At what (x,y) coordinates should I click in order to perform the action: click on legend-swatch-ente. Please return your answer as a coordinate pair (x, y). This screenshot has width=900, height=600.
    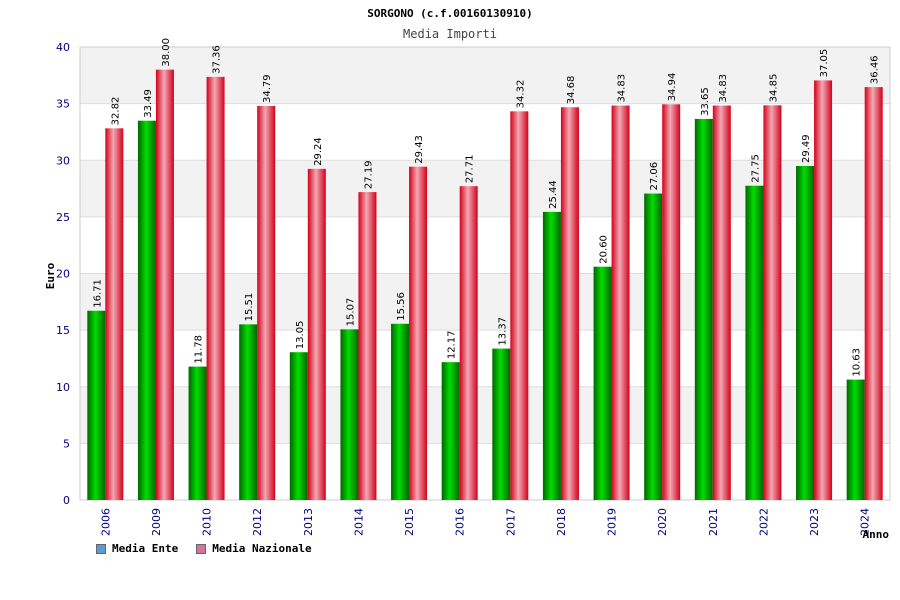
    Looking at the image, I should click on (101, 548).